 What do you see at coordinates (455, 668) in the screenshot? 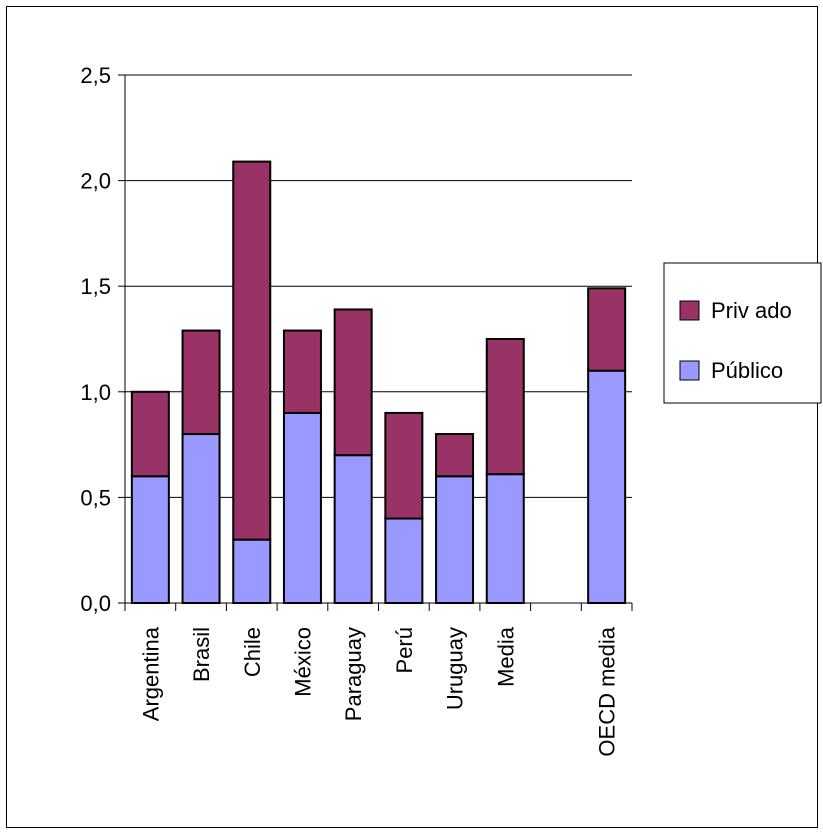
I see `x-tick-label: Uruguay` at bounding box center [455, 668].